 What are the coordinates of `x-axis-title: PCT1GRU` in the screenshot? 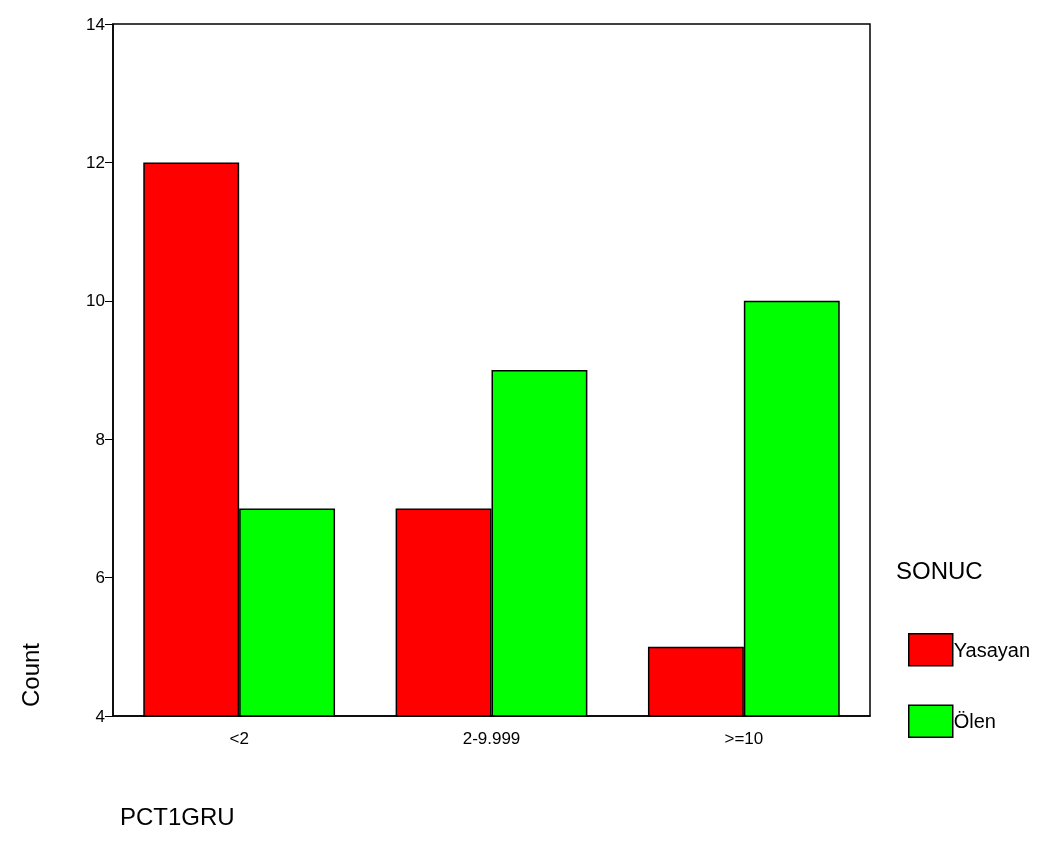 It's located at (177, 816).